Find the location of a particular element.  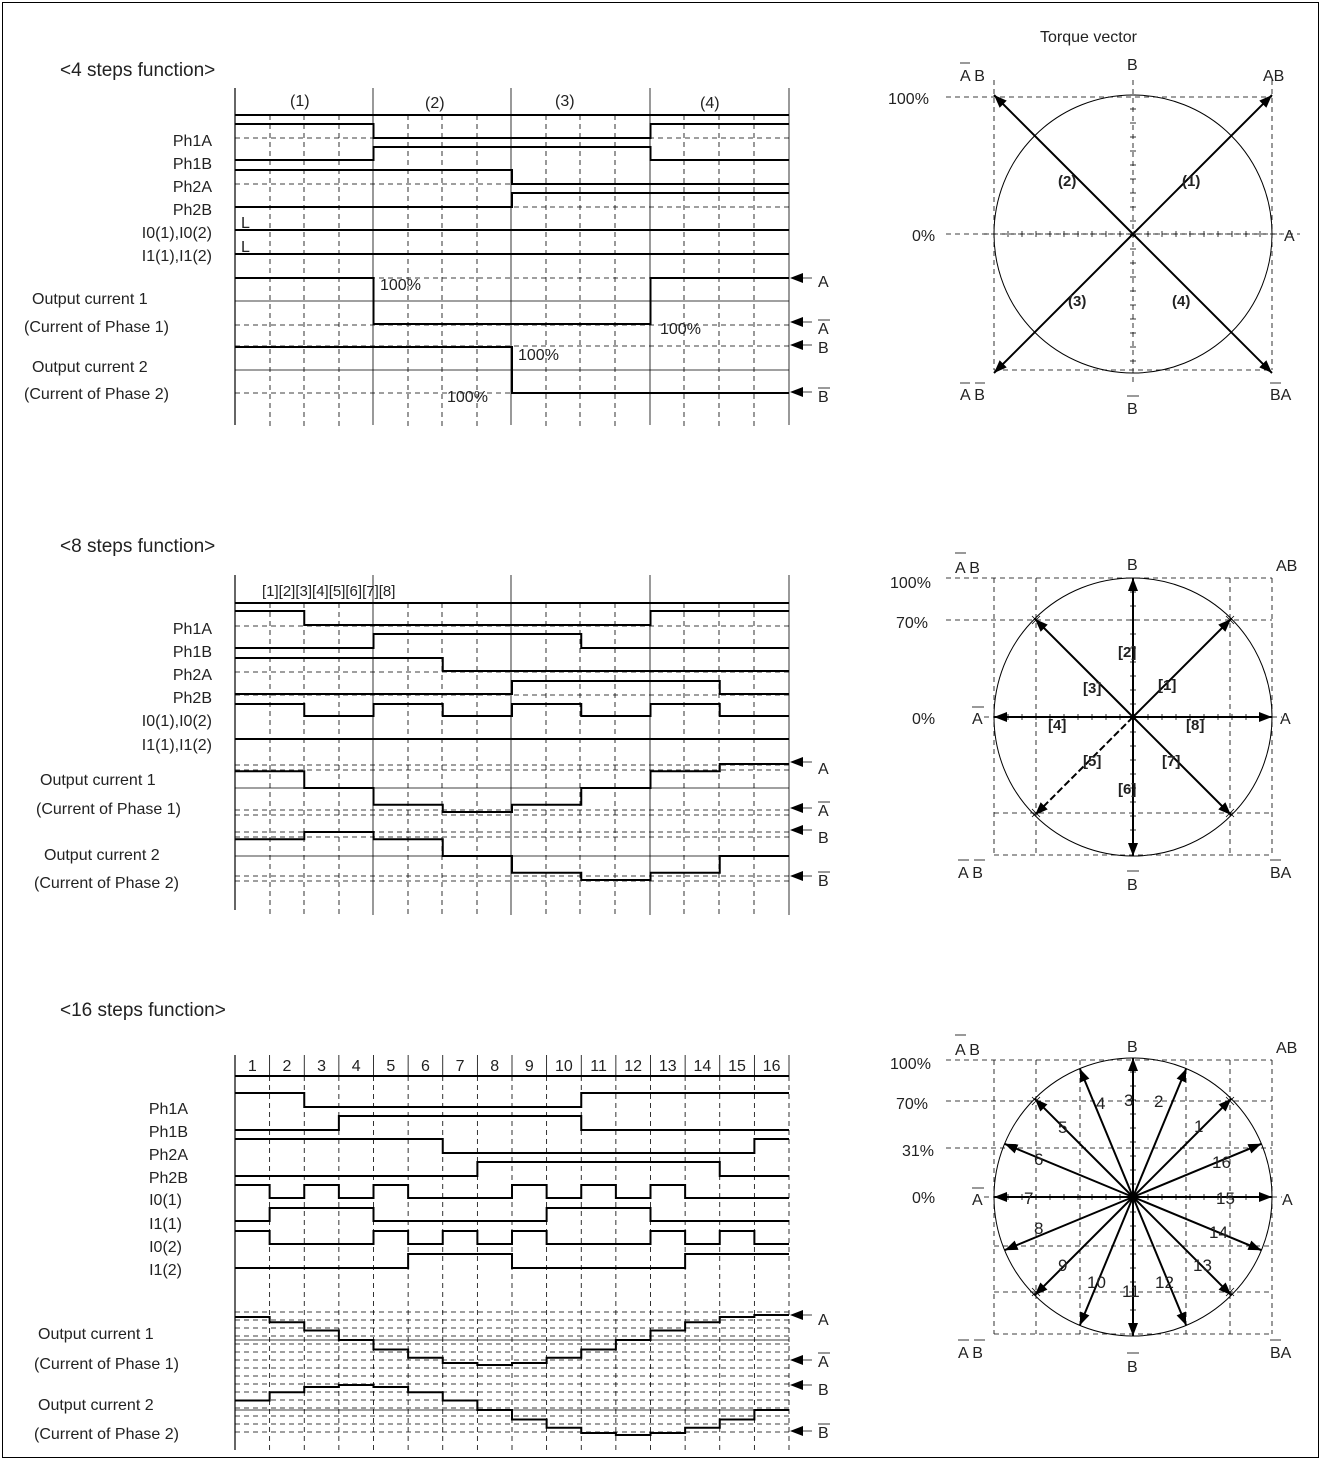

scale-label: 0% is located at coordinates (923, 719).